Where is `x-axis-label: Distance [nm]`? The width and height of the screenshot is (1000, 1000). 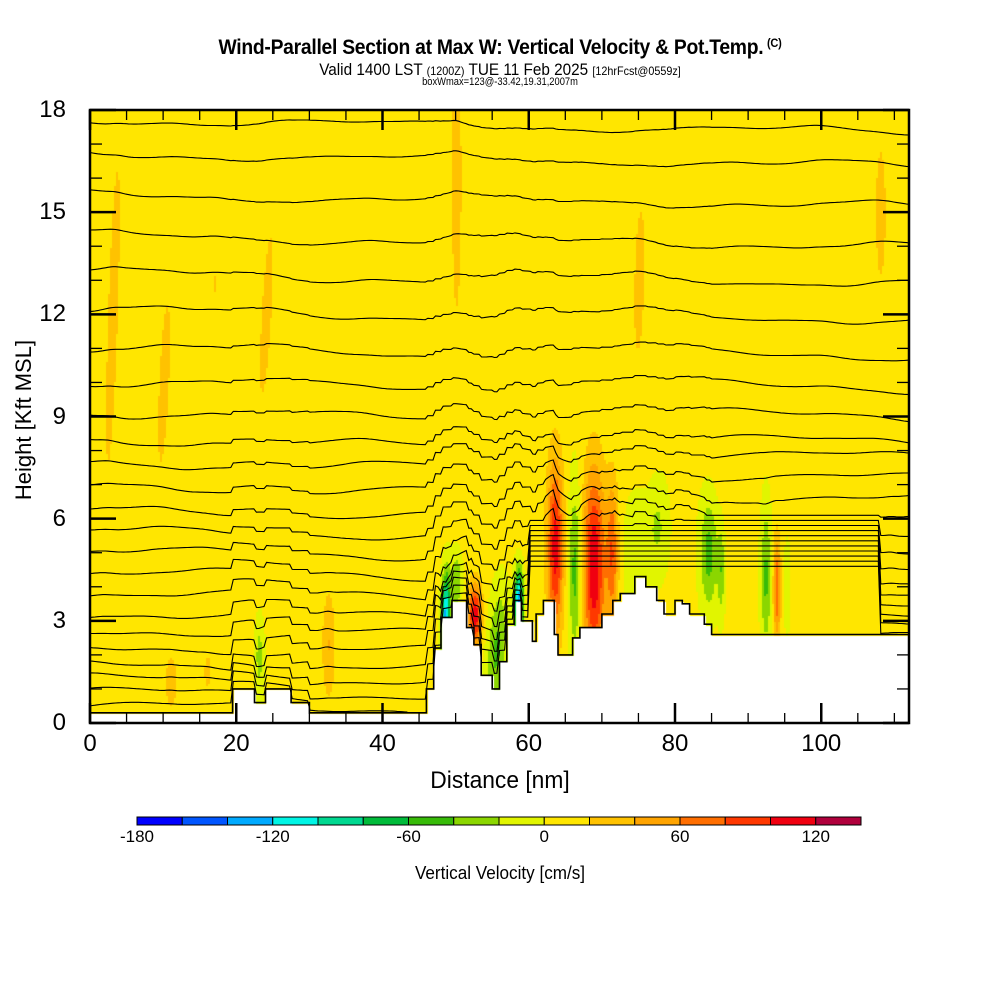
x-axis-label: Distance [nm] is located at coordinates (500, 780).